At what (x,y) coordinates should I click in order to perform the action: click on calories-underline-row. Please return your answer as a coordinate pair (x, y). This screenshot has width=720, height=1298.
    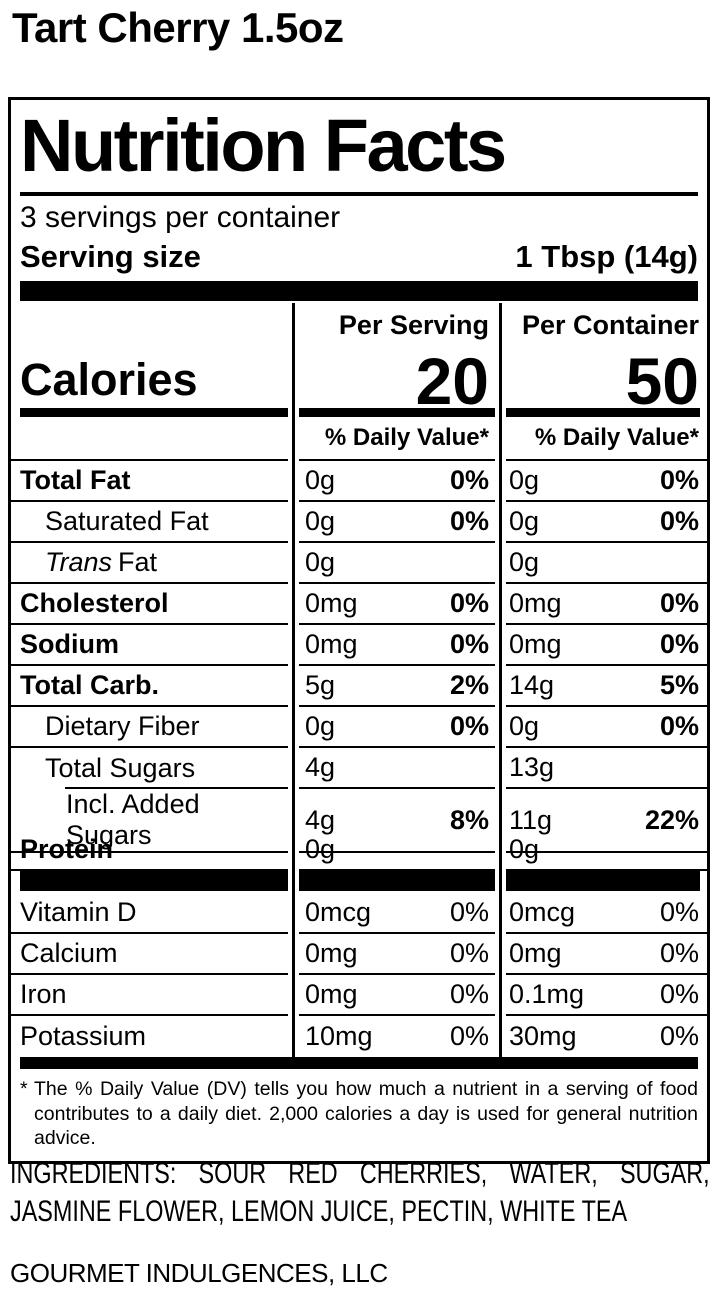
    Looking at the image, I should click on (359, 412).